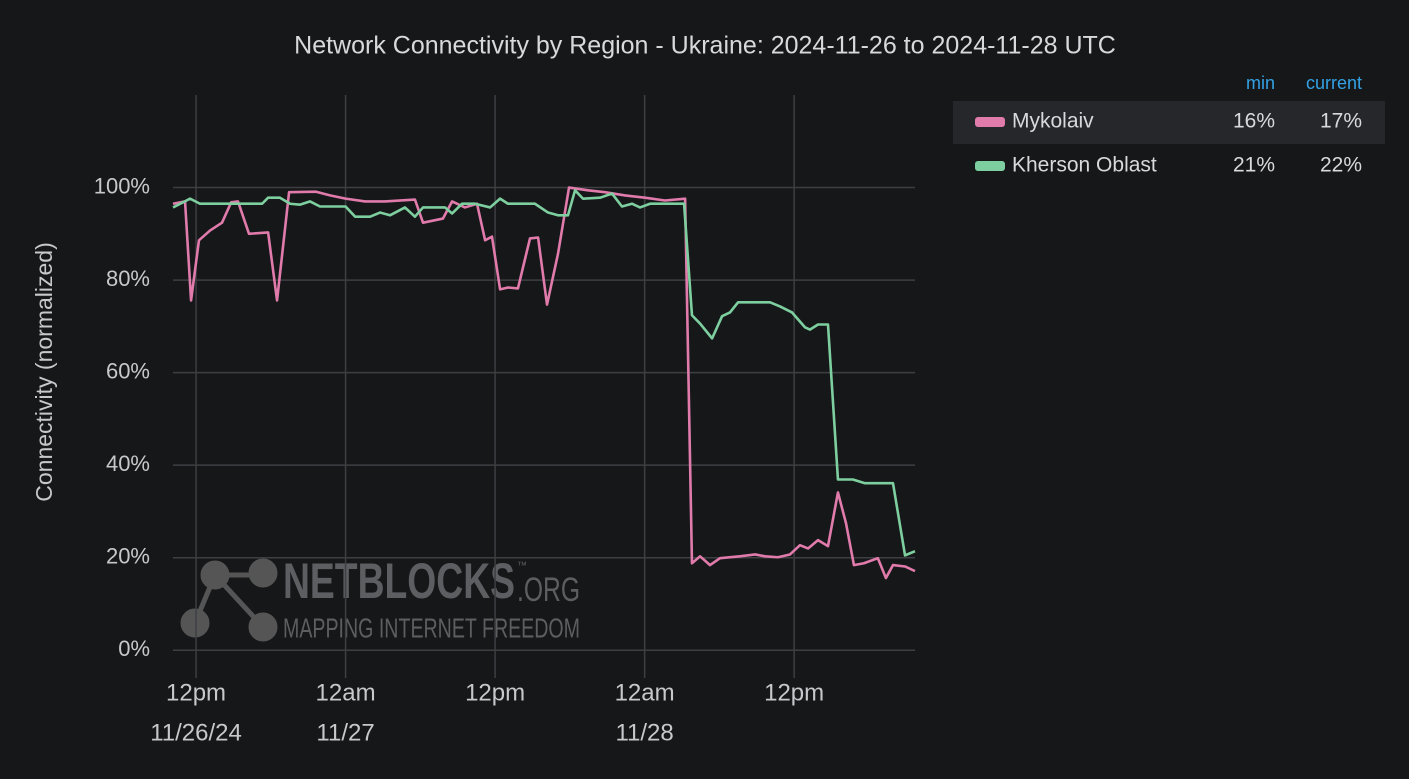 The height and width of the screenshot is (779, 1409). I want to click on y-tick-label: 60%, so click(128, 370).